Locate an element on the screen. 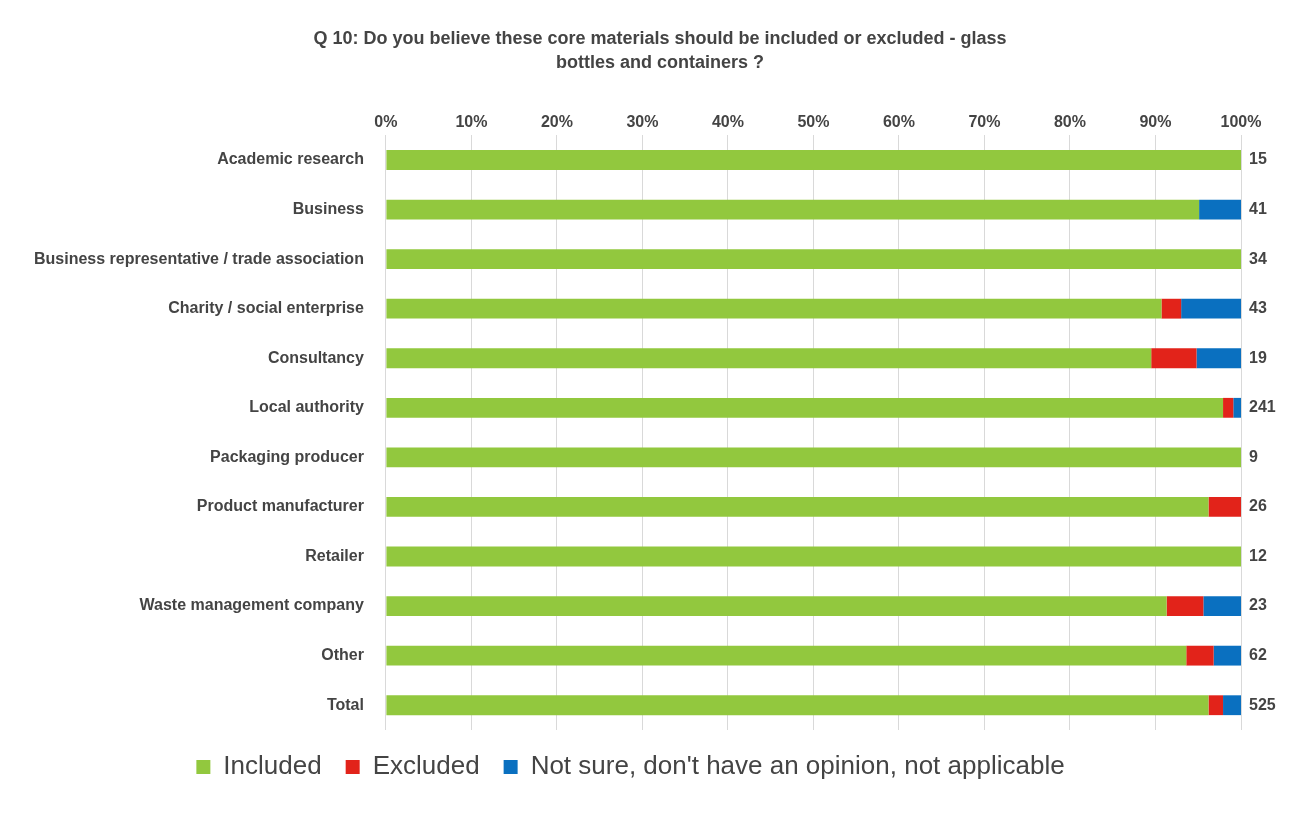  y-tick-label: Business is located at coordinates (328, 208).